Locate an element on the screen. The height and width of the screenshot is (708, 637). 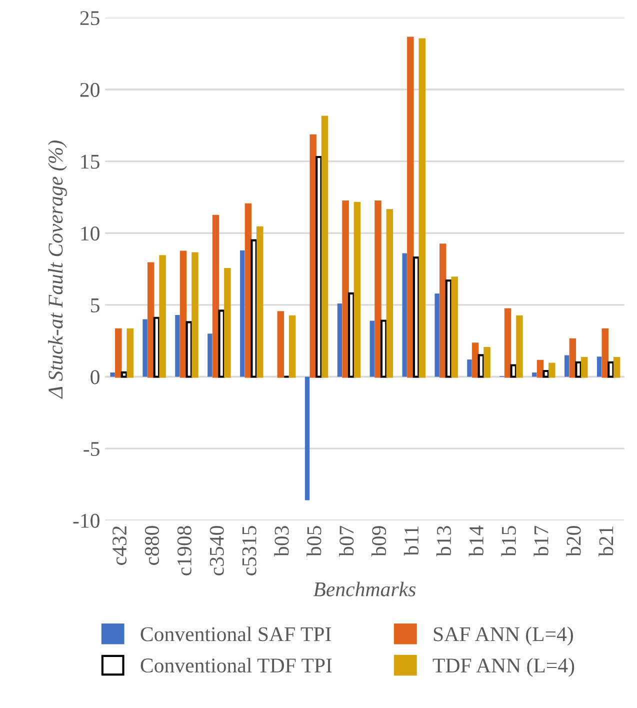
y-tick-label: 0 is located at coordinates (95, 377).